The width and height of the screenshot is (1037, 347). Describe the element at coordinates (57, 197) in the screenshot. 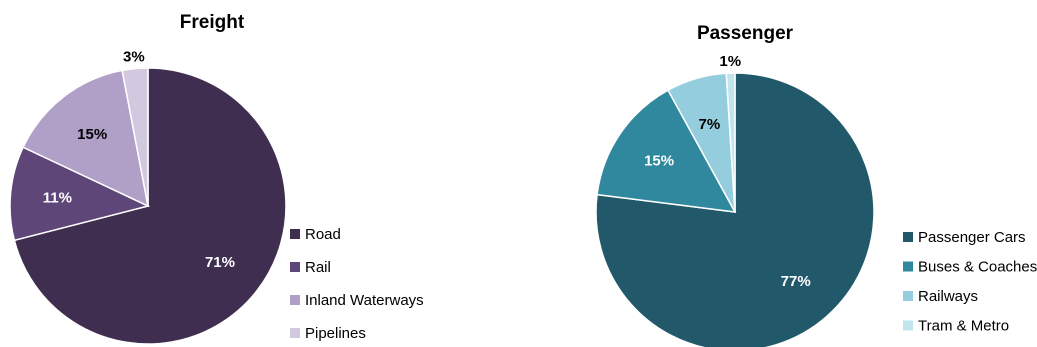

I see `freight-data-label-rail: 11%` at that location.